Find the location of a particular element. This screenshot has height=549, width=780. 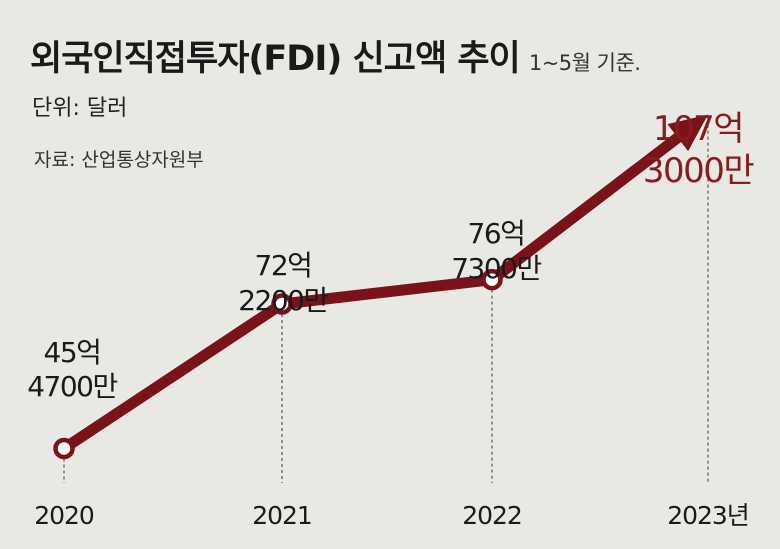

data-label: 107억 is located at coordinates (698, 129).